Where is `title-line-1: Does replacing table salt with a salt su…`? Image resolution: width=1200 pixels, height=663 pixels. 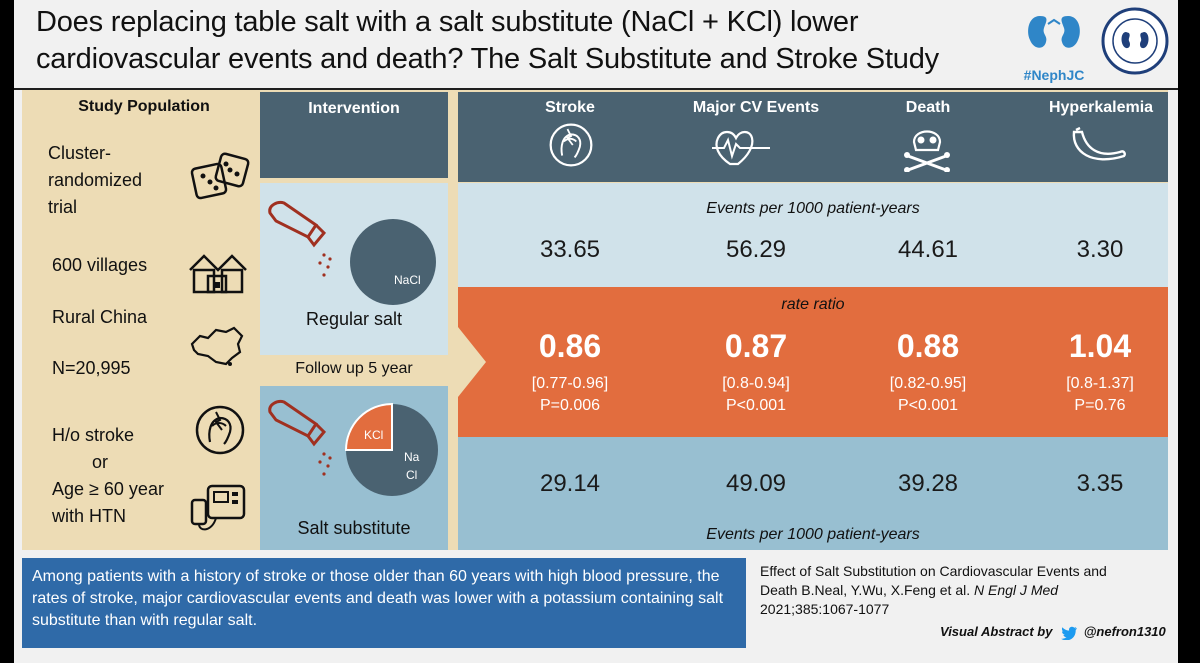
title-line-1: Does replacing table salt with a salt su… is located at coordinates (447, 22).